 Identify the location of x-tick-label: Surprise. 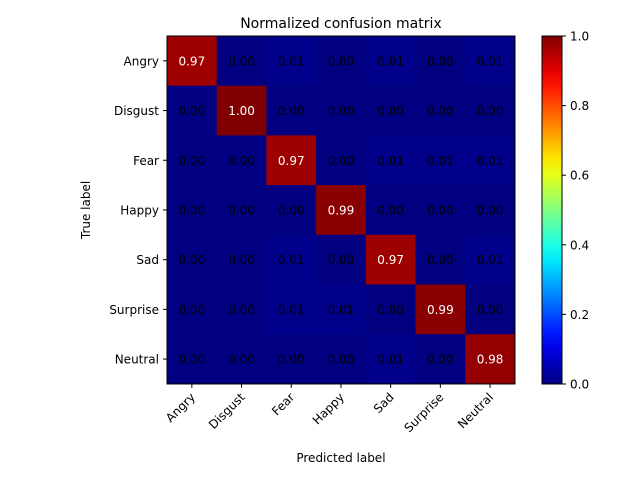
(423, 412).